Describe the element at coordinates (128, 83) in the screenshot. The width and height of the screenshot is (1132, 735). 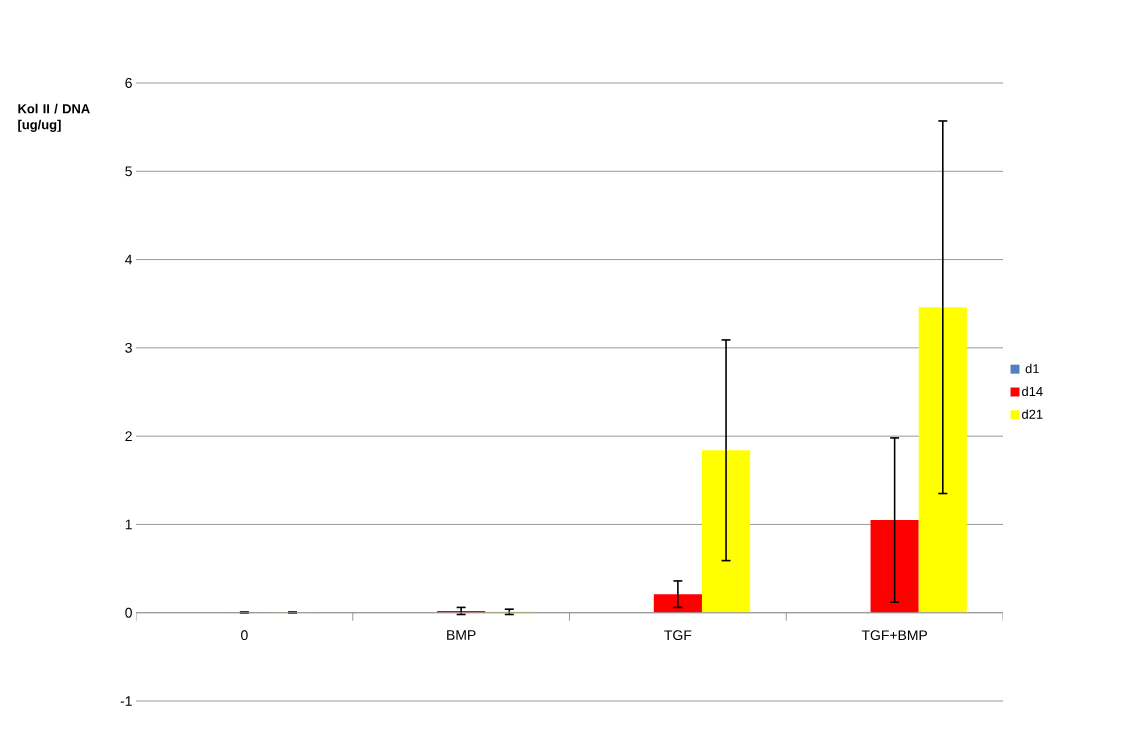
I see `y-tick-label: 6` at that location.